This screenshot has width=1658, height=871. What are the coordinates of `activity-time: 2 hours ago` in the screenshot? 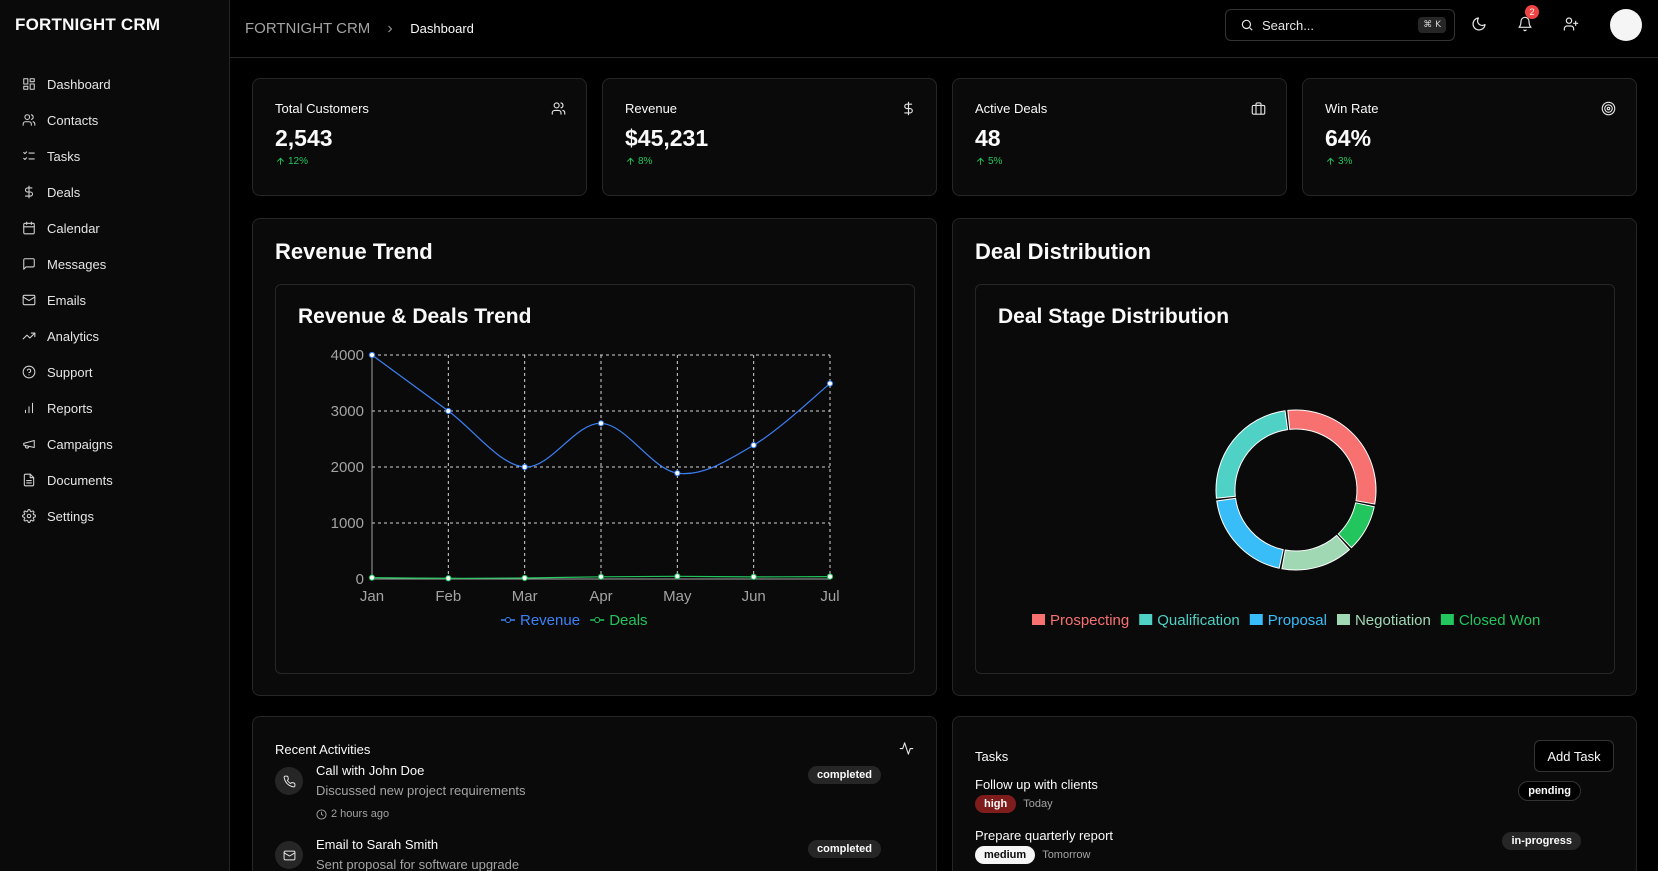 It's located at (352, 814).